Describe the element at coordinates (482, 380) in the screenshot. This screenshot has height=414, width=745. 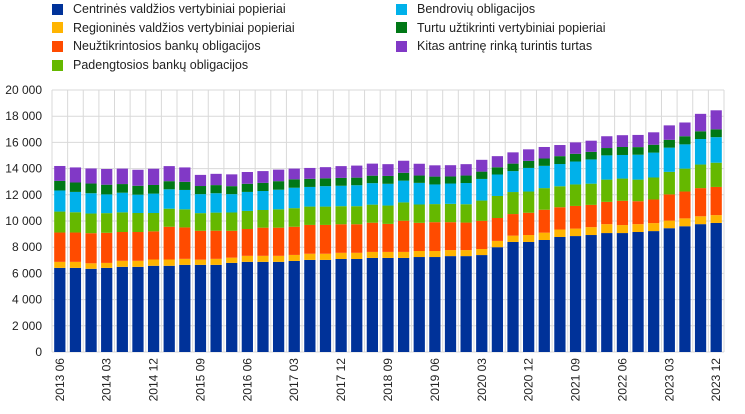
I see `x-tick-label: 2020 03` at that location.